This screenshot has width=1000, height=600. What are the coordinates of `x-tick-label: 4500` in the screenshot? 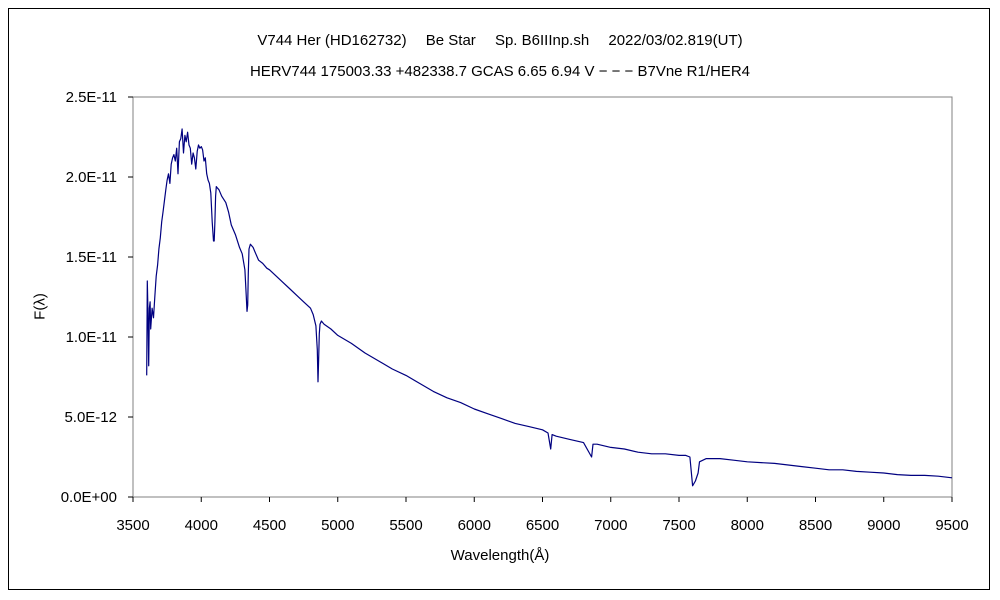 It's located at (269, 525).